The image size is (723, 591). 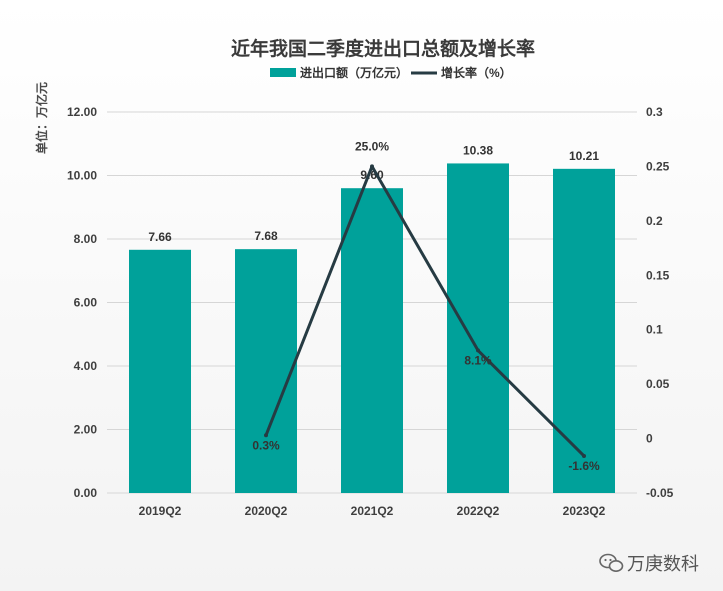 What do you see at coordinates (266, 445) in the screenshot?
I see `growth-rate-label: 0.3%` at bounding box center [266, 445].